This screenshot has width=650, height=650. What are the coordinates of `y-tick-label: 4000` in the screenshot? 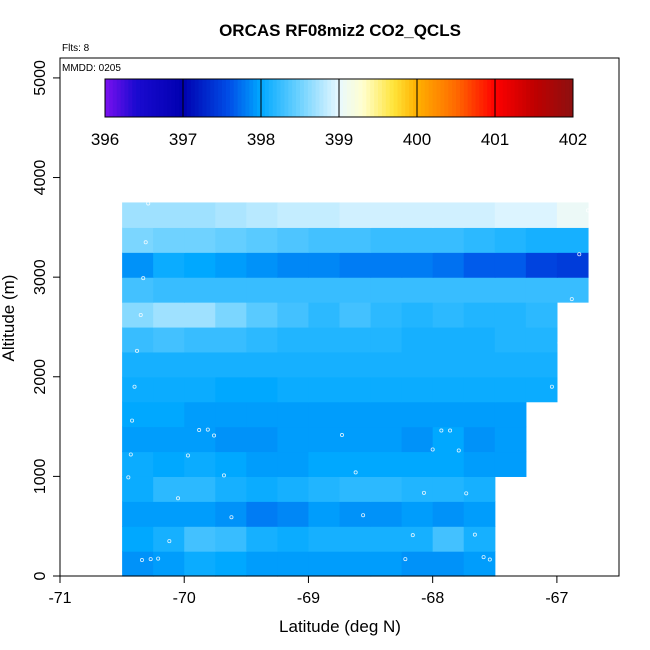 It's located at (40, 178).